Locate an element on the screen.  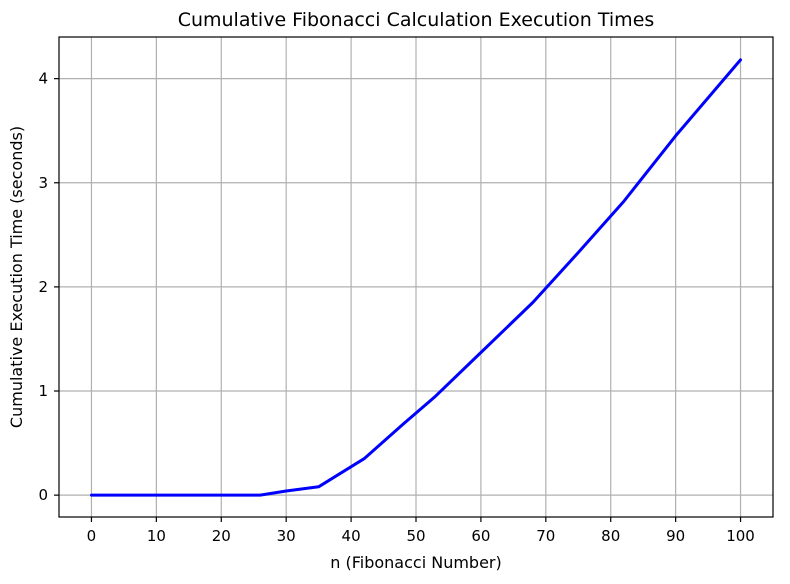
x-tick-label-7: 70 is located at coordinates (545, 536).